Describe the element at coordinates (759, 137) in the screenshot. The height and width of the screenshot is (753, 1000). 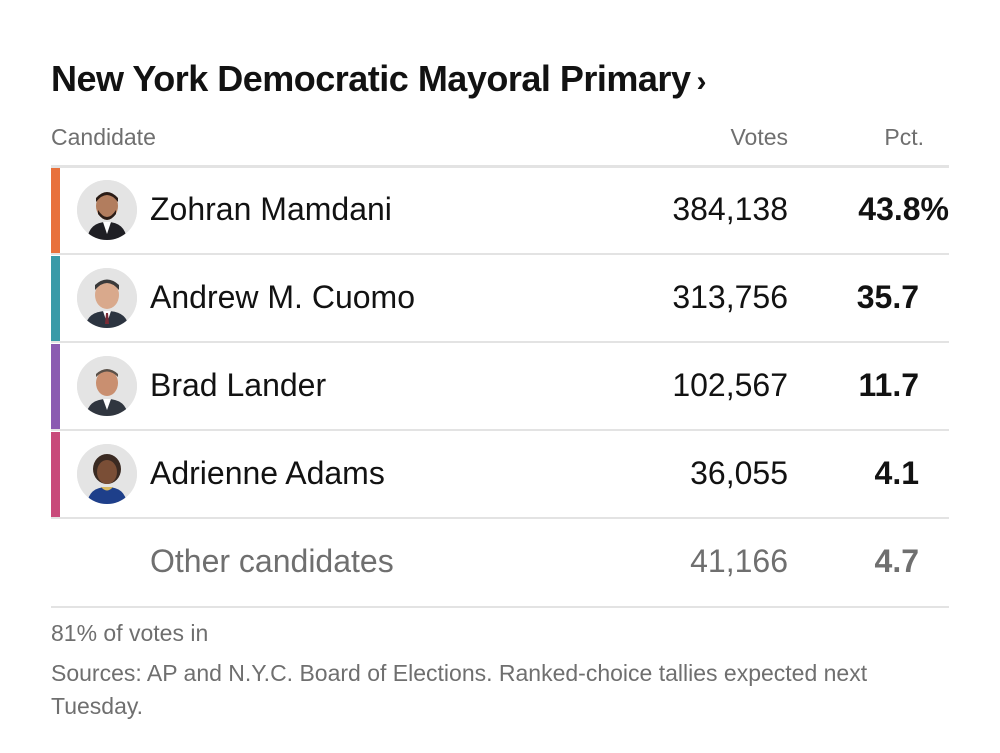
I see `column-header-votes: Votes` at that location.